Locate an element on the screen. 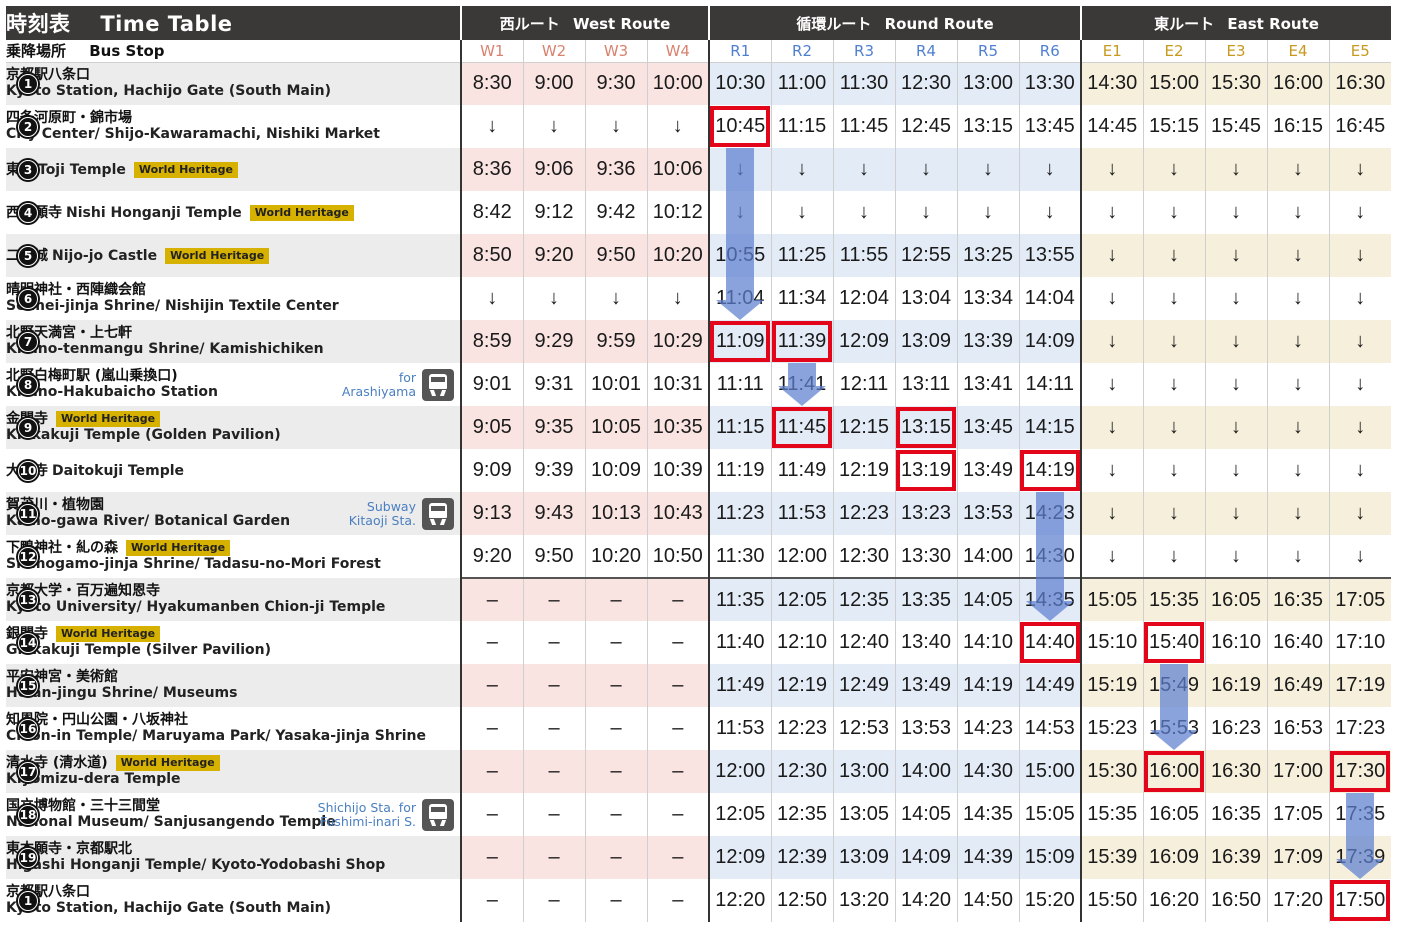  time-cell: 10:09 is located at coordinates (615, 470).